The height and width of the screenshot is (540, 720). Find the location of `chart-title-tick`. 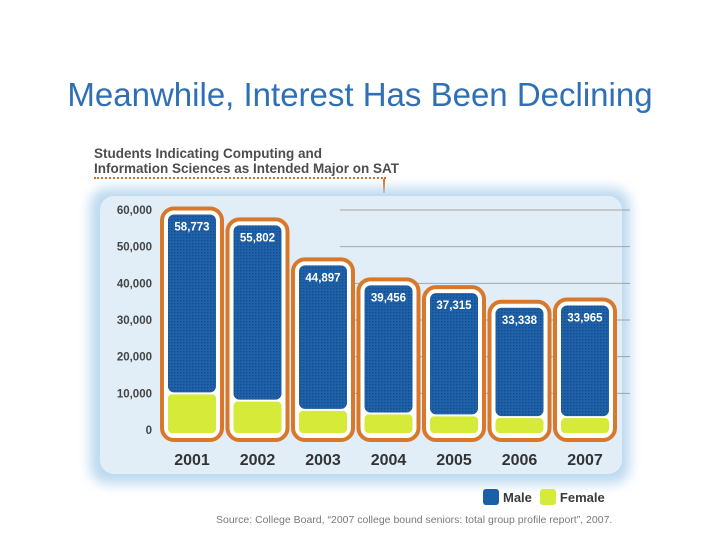

chart-title-tick is located at coordinates (384, 186).